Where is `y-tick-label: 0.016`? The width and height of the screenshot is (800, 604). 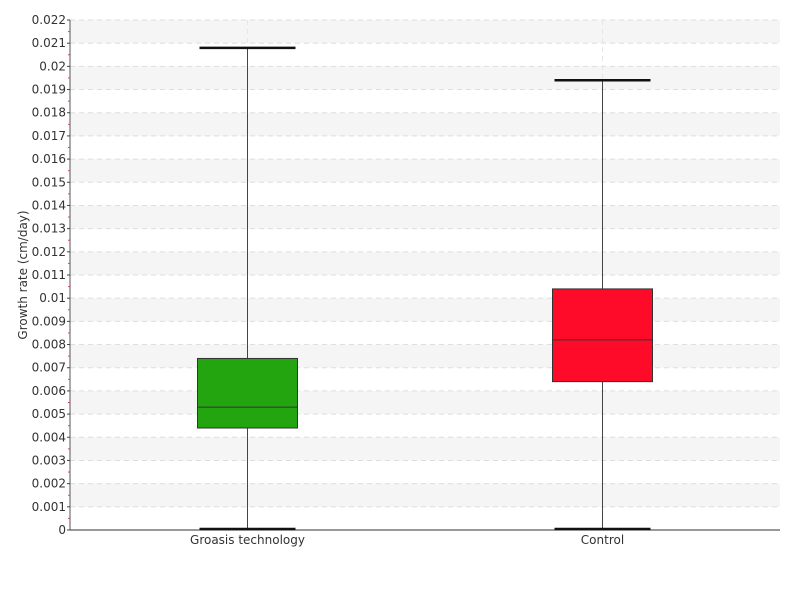
y-tick-label: 0.016 is located at coordinates (49, 159).